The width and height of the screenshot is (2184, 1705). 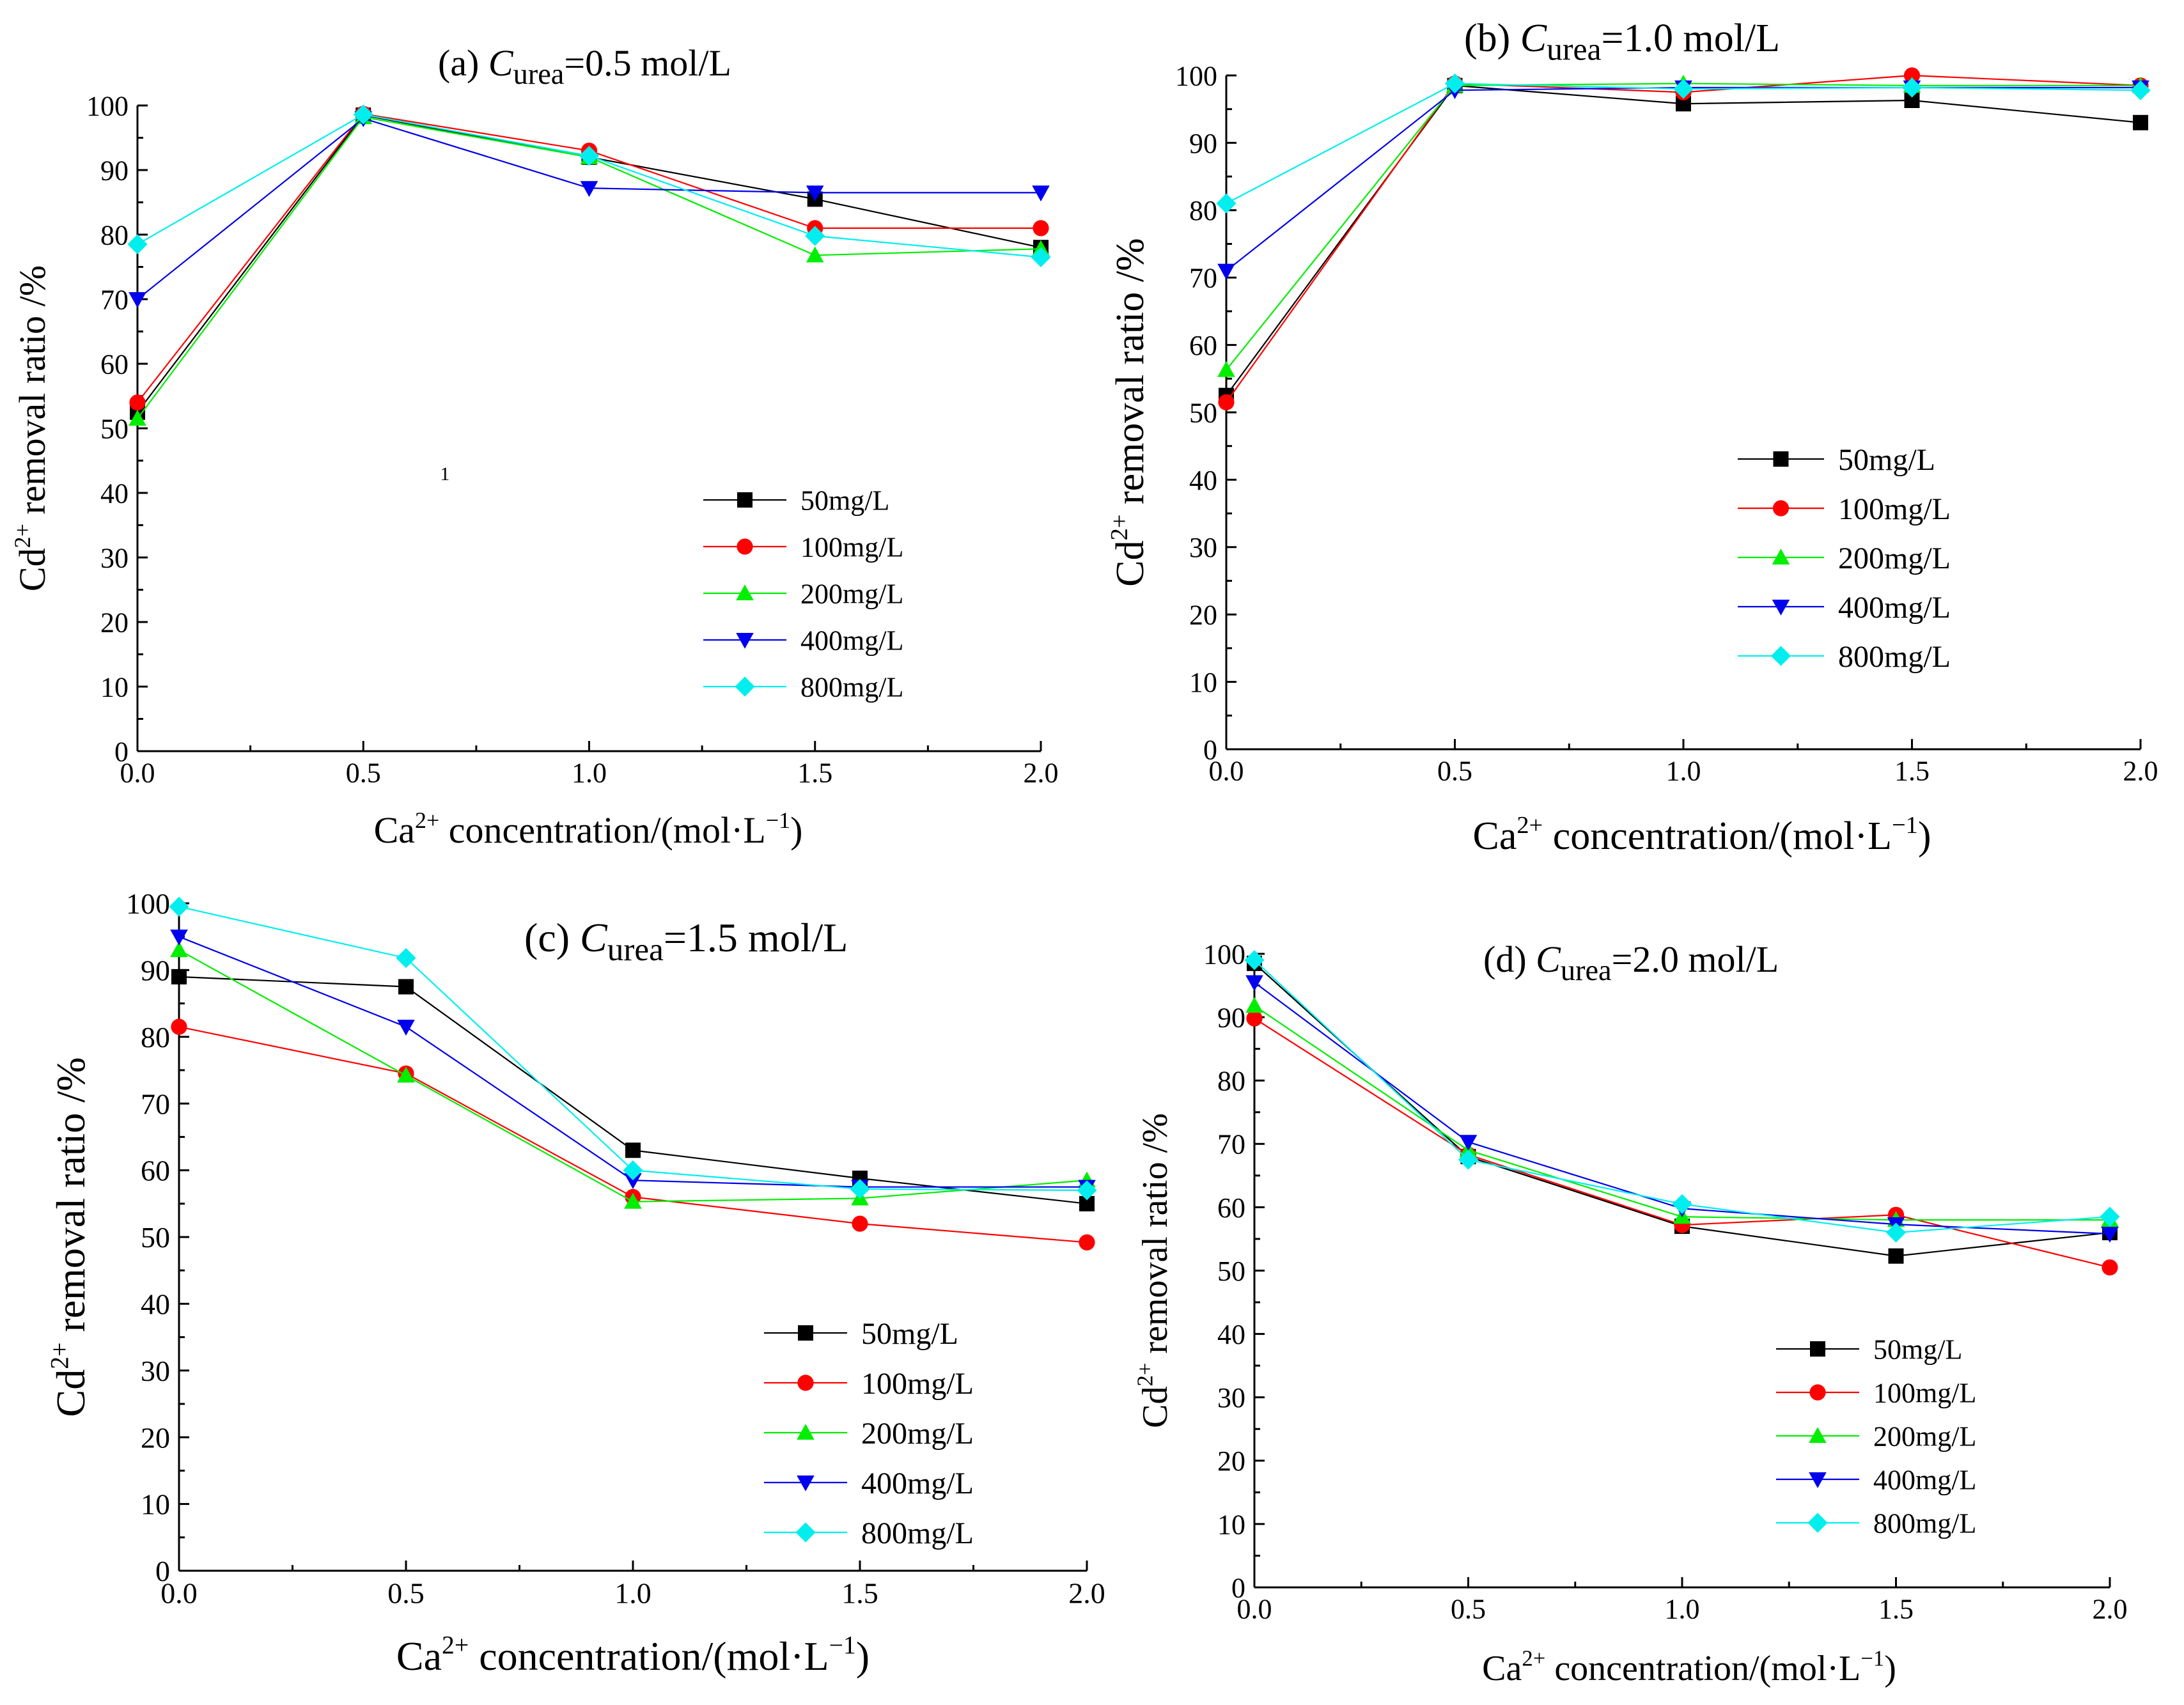 What do you see at coordinates (179, 1593) in the screenshot?
I see `x-tick-label: 0.0` at bounding box center [179, 1593].